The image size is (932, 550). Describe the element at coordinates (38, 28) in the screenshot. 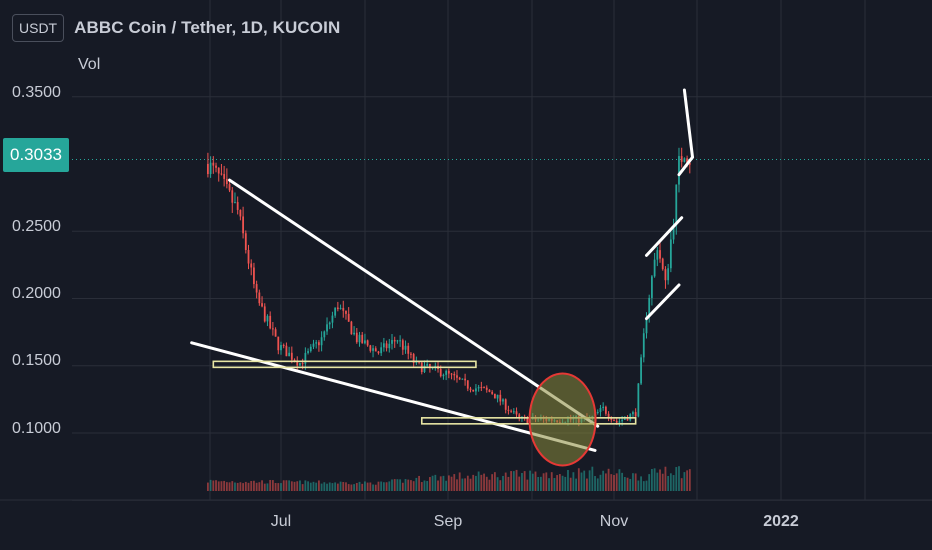

I see `currency-badge: USDT` at that location.